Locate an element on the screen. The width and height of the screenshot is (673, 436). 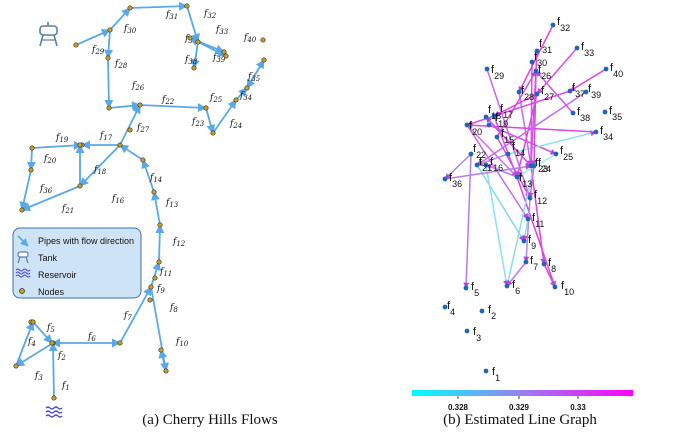
legend-tank: Tank is located at coordinates (48, 258).